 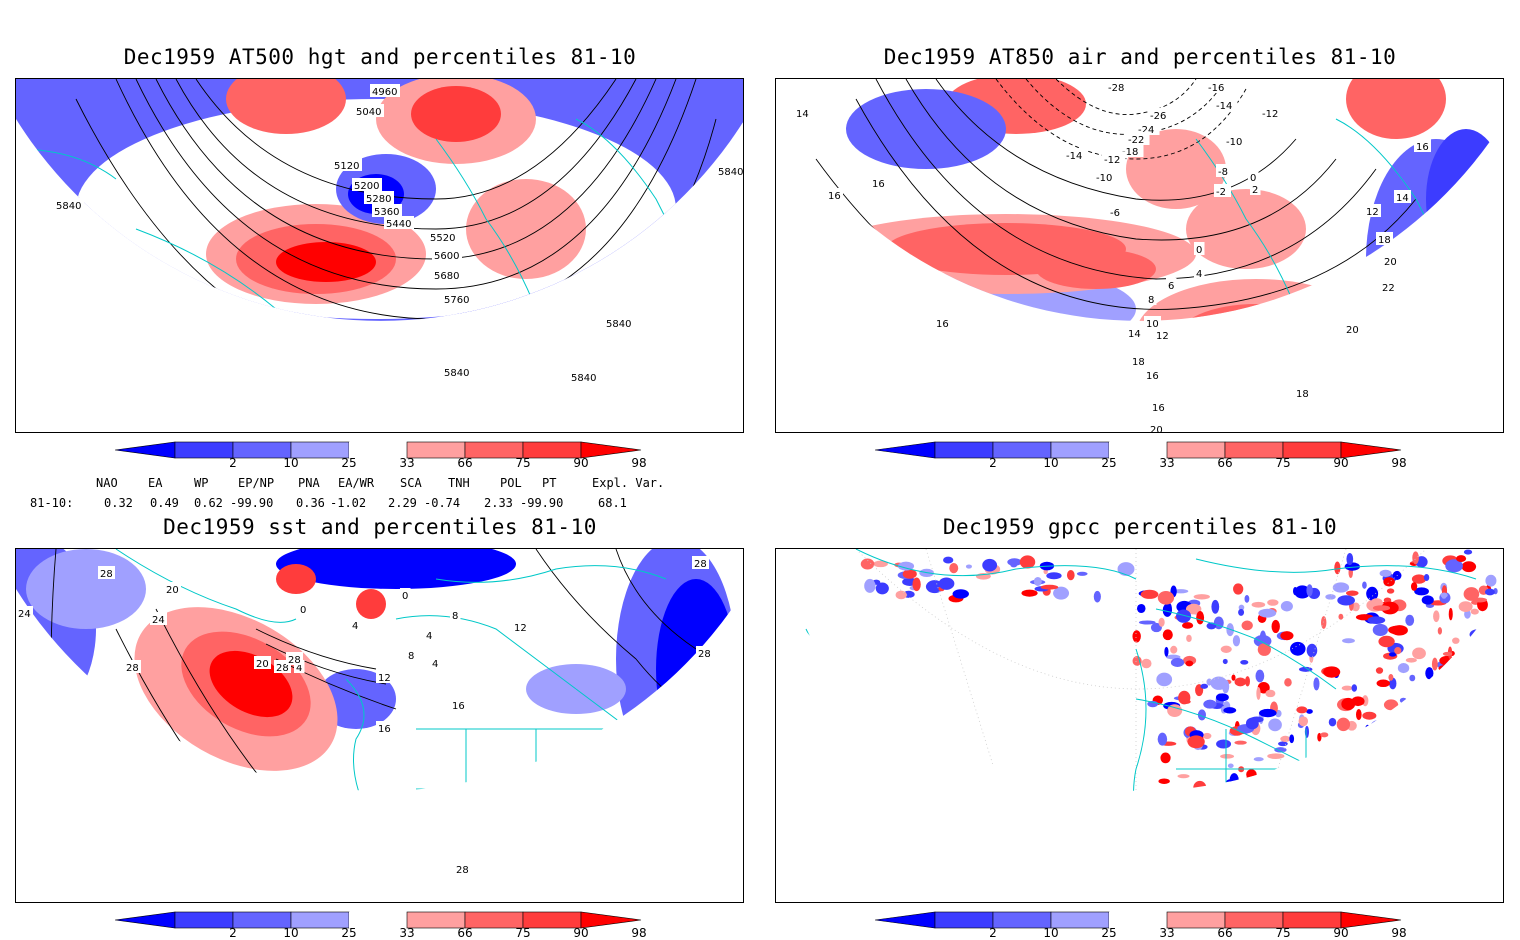 What do you see at coordinates (456, 300) in the screenshot?
I see `contour-label: 5760` at bounding box center [456, 300].